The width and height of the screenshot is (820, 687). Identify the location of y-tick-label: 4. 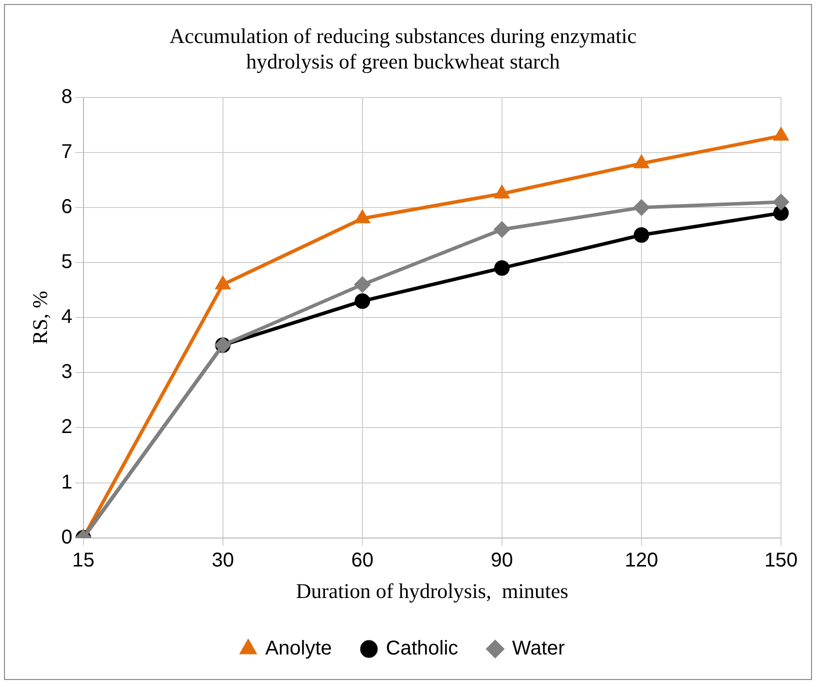
(66, 317).